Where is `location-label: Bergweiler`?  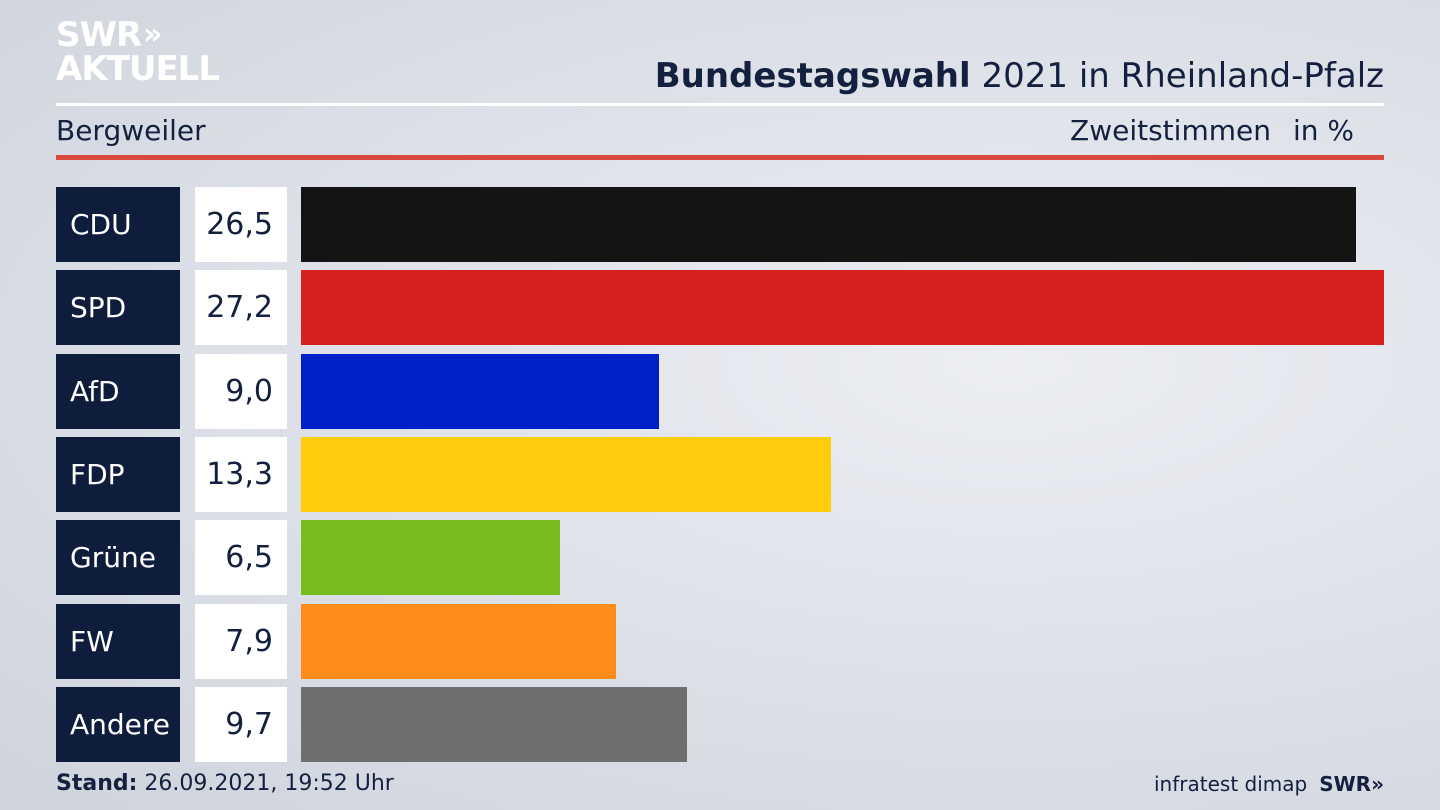
location-label: Bergweiler is located at coordinates (131, 130).